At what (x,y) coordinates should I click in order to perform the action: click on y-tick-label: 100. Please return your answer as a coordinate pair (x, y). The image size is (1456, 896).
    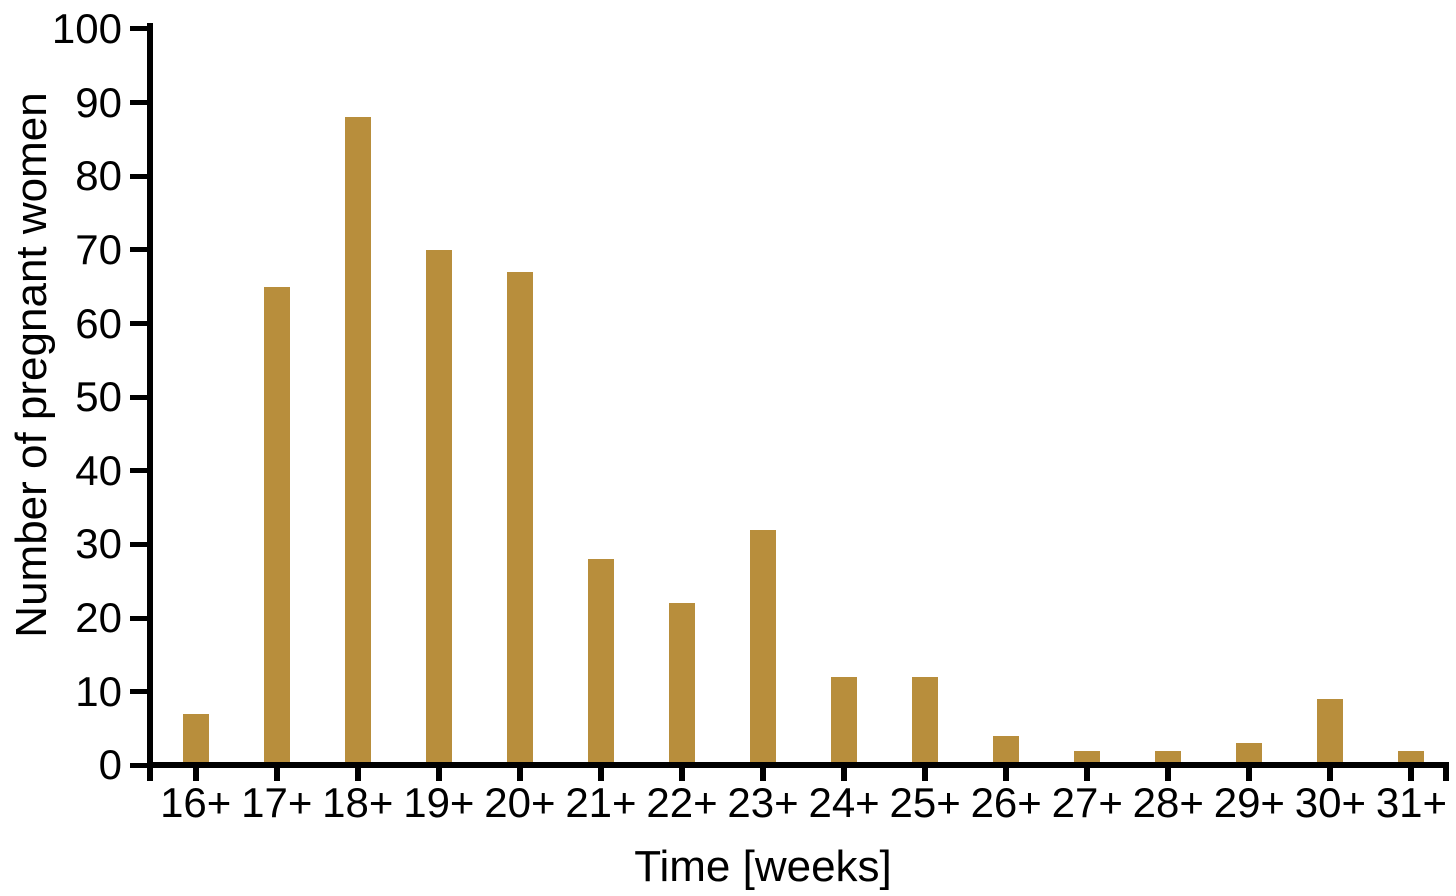
    Looking at the image, I should click on (86, 28).